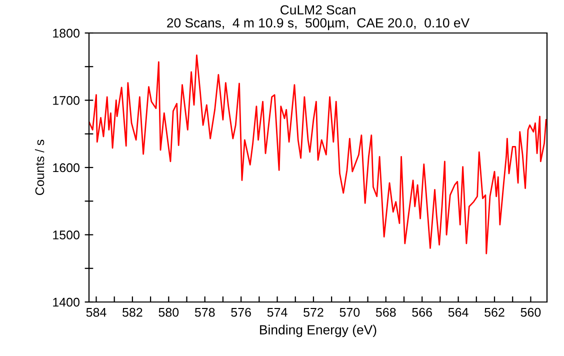 The image size is (564, 356). Describe the element at coordinates (66, 167) in the screenshot. I see `y-tick-label: 1600` at that location.